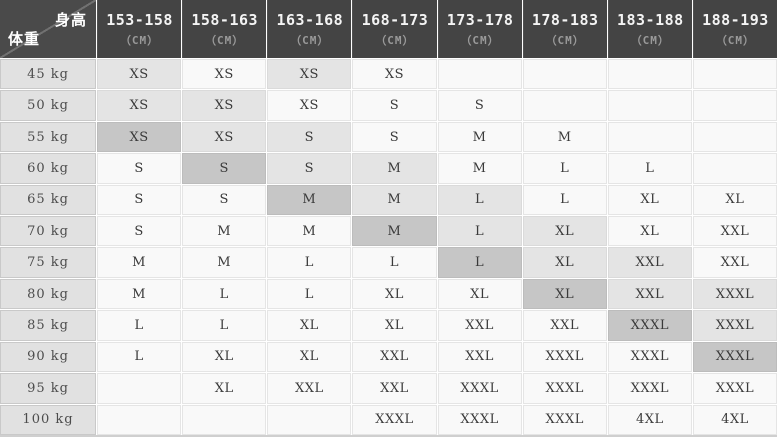  I want to click on weight-label-text: 45 kg, so click(48, 74).